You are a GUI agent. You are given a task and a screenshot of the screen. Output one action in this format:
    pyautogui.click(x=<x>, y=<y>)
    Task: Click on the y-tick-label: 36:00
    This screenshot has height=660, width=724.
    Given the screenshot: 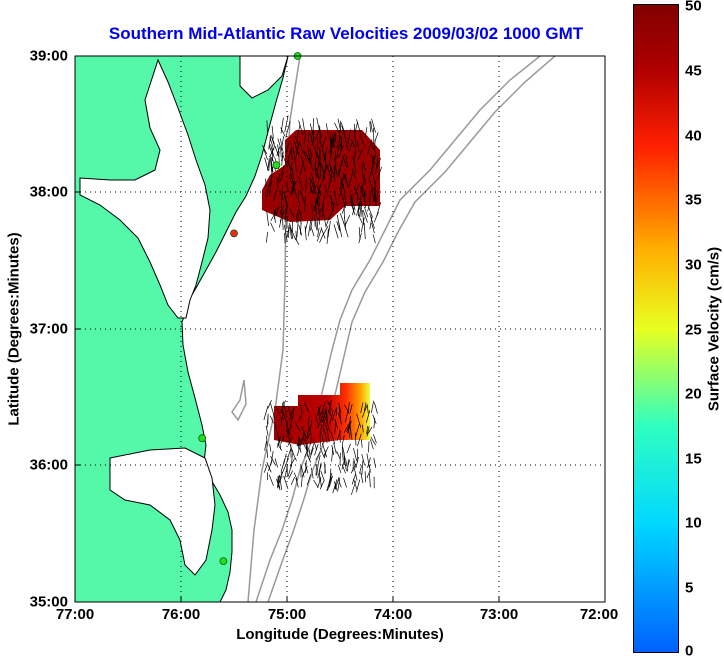 What is the action you would take?
    pyautogui.click(x=49, y=465)
    